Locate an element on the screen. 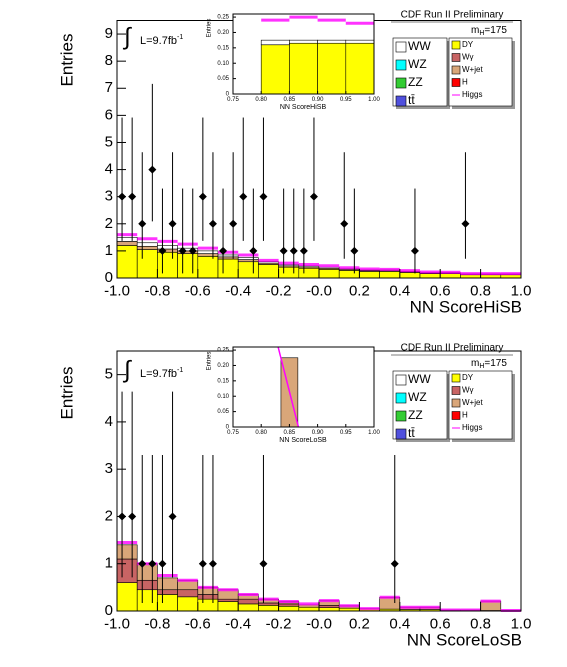  x-tick-label: -0.4 is located at coordinates (238, 623).